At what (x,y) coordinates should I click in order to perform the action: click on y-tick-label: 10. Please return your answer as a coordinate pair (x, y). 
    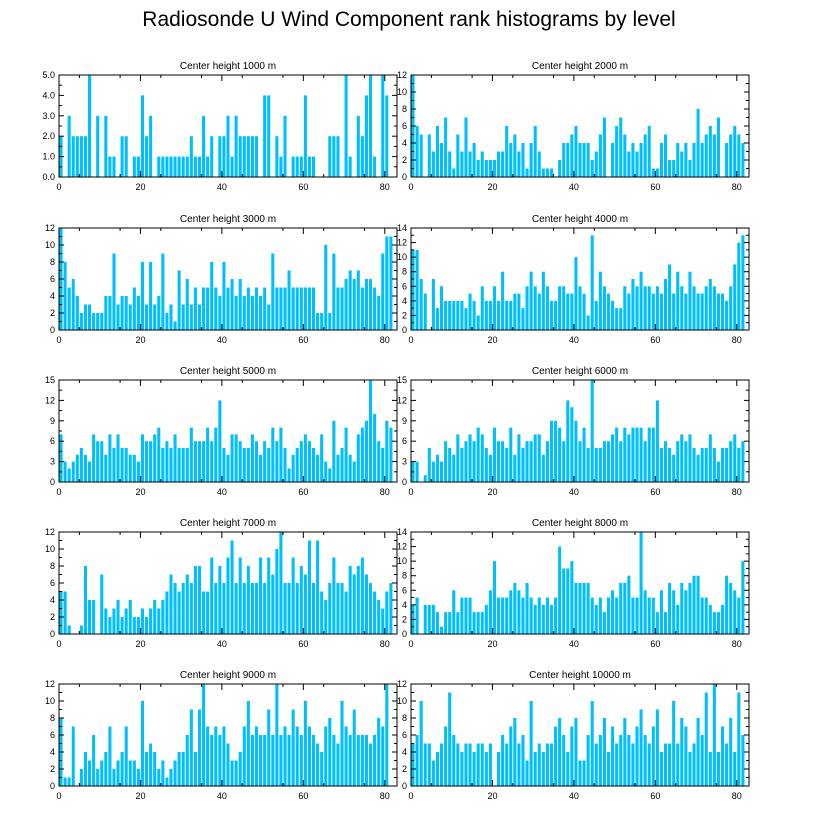
    Looking at the image, I should click on (50, 245).